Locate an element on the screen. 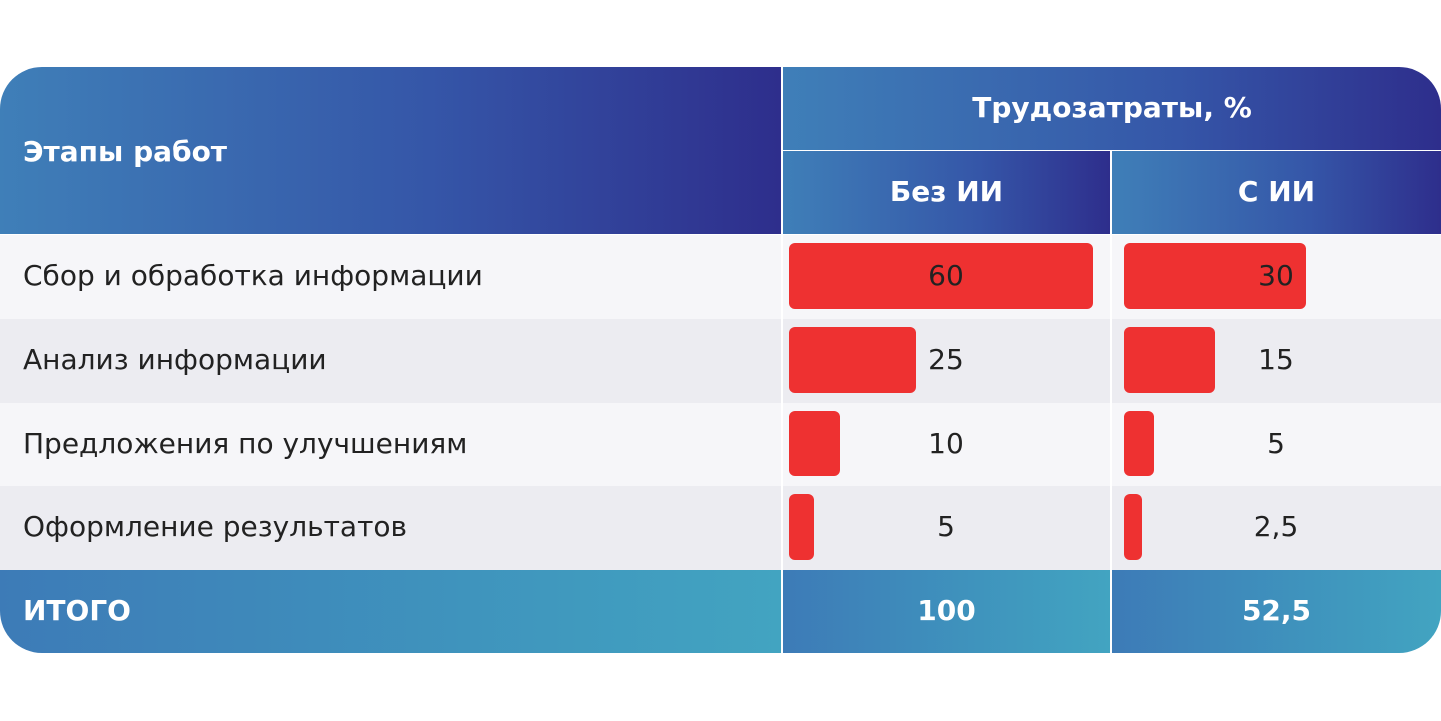  with-ai-header-cell: С ИИ is located at coordinates (1276, 192).